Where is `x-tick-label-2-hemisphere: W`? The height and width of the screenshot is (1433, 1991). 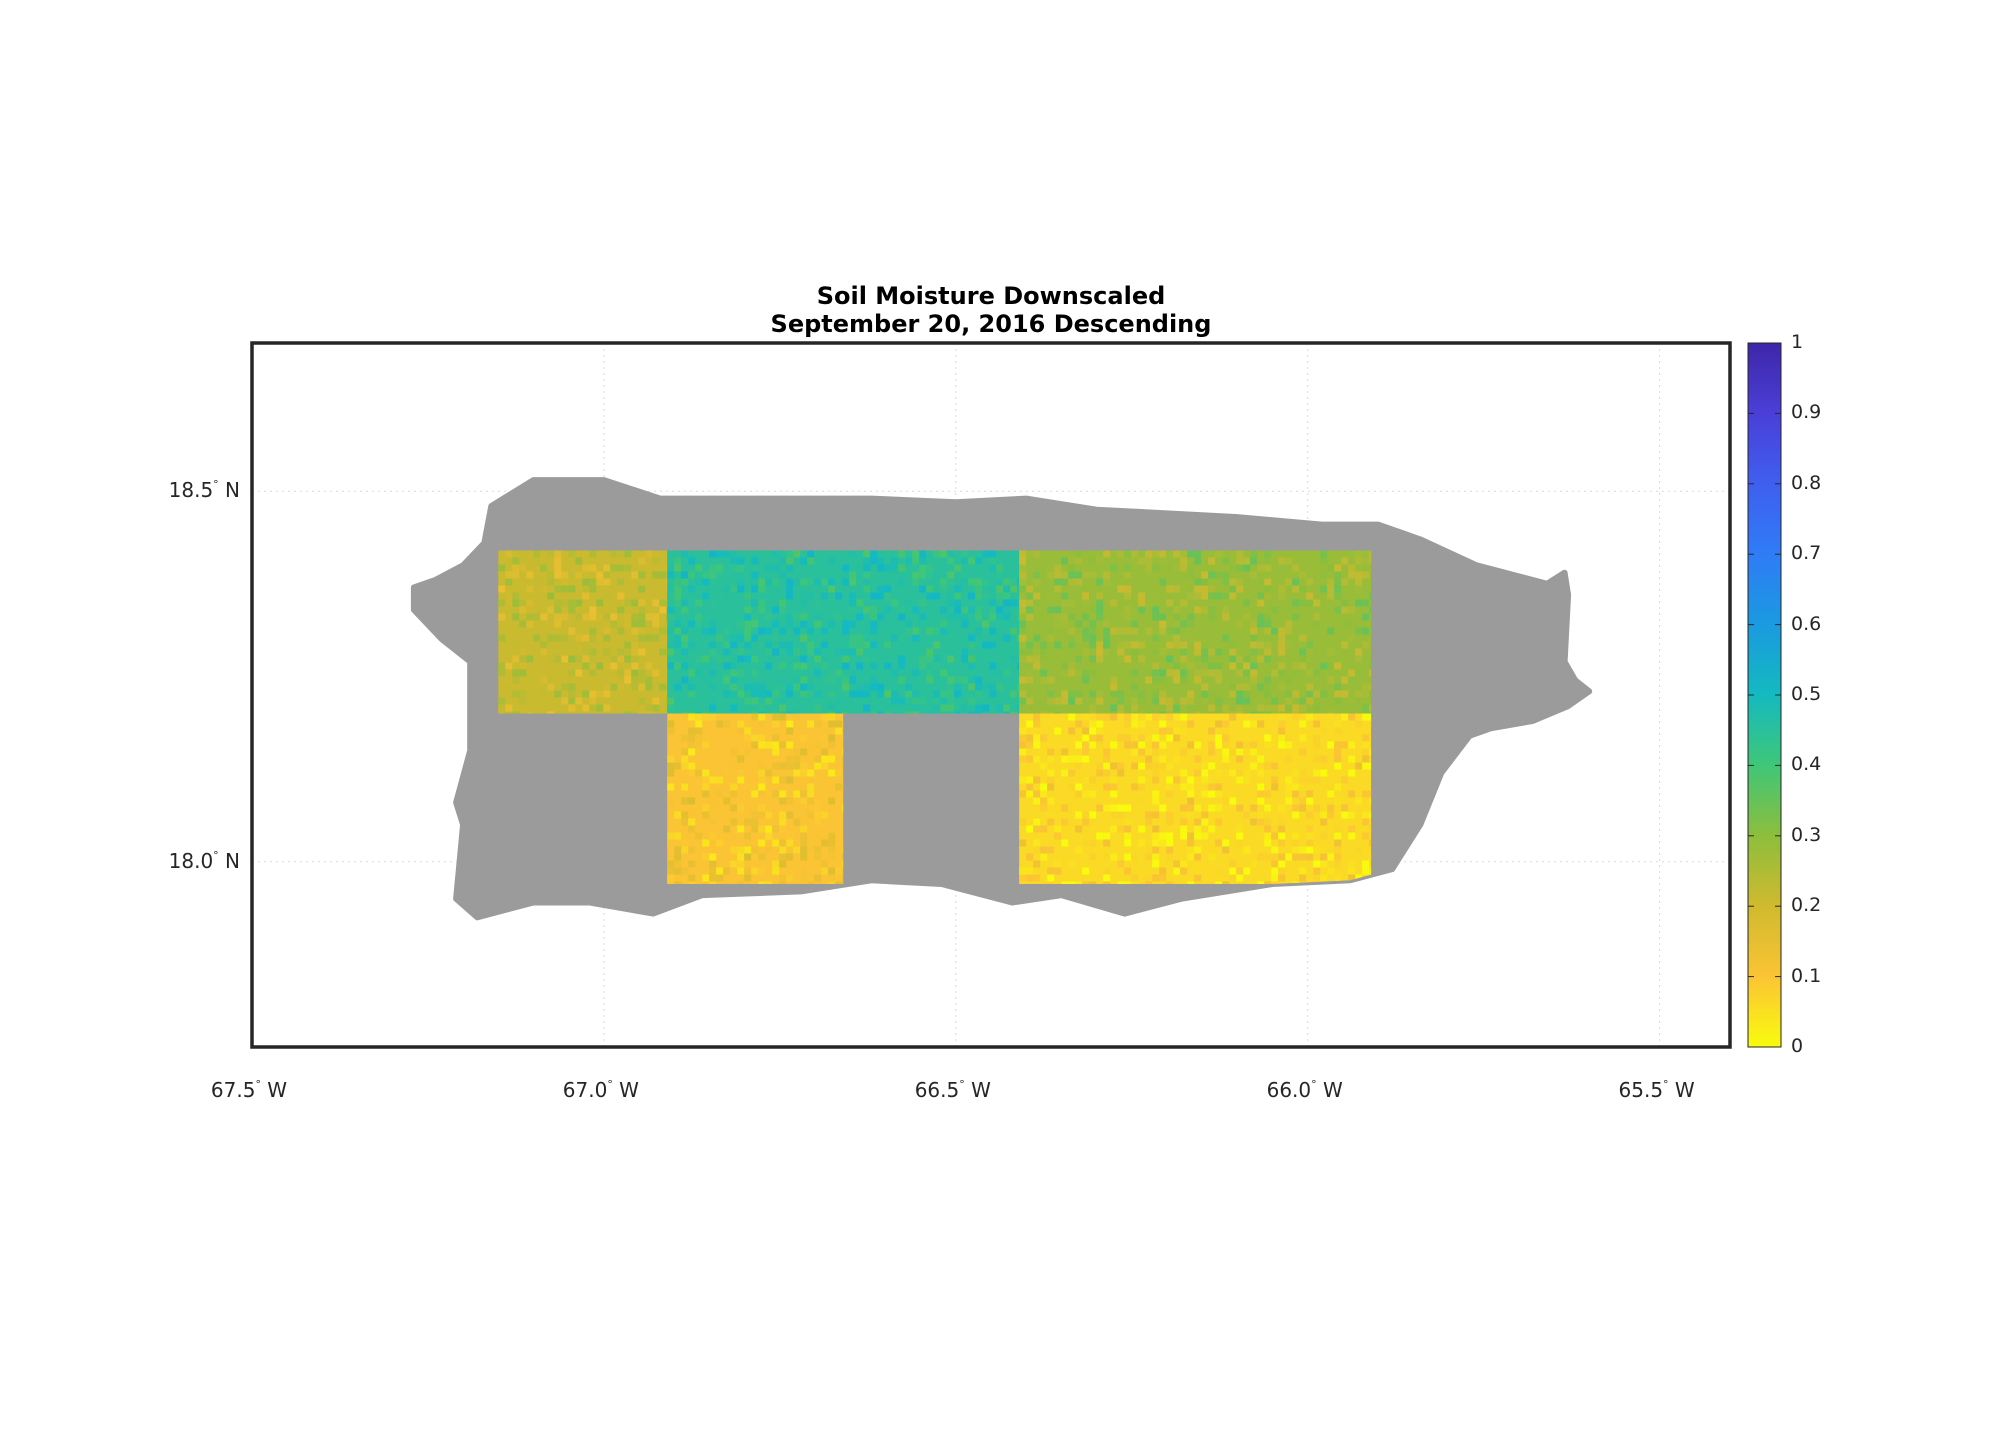 x-tick-label-2-hemisphere: W is located at coordinates (977, 1090).